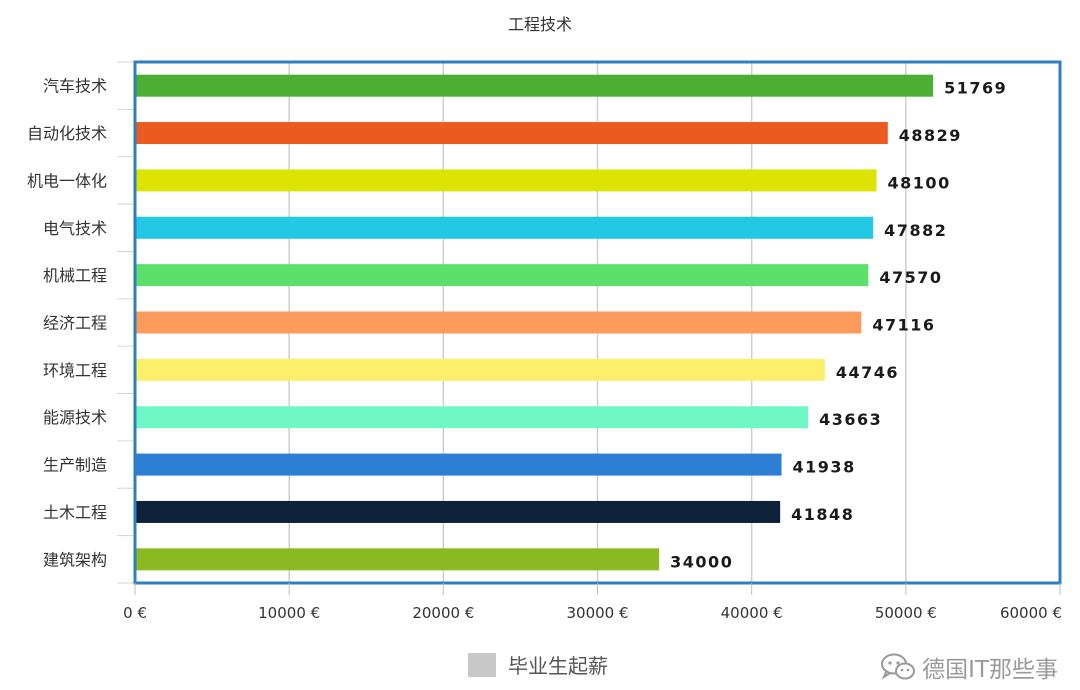 This screenshot has height=690, width=1080. What do you see at coordinates (75, 370) in the screenshot?
I see `category-label: 环境工程` at bounding box center [75, 370].